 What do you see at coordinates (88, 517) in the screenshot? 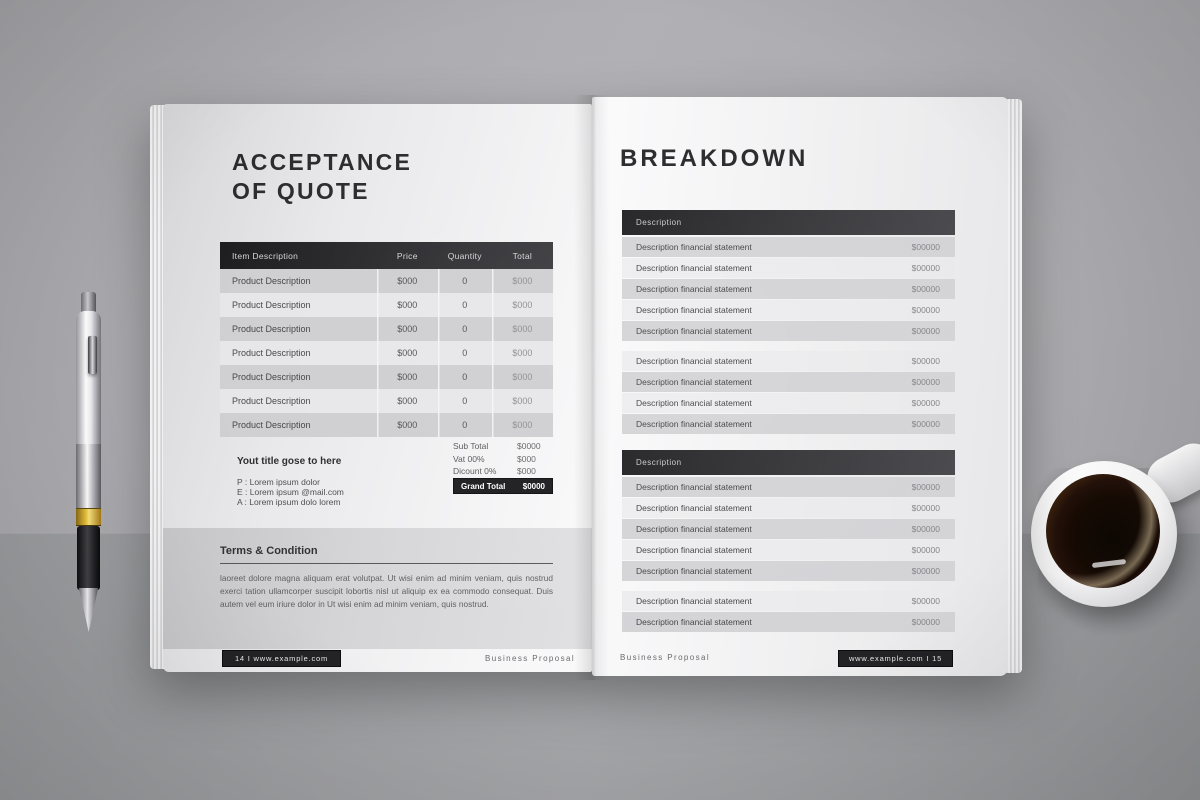
I see `pen-gold-ring` at bounding box center [88, 517].